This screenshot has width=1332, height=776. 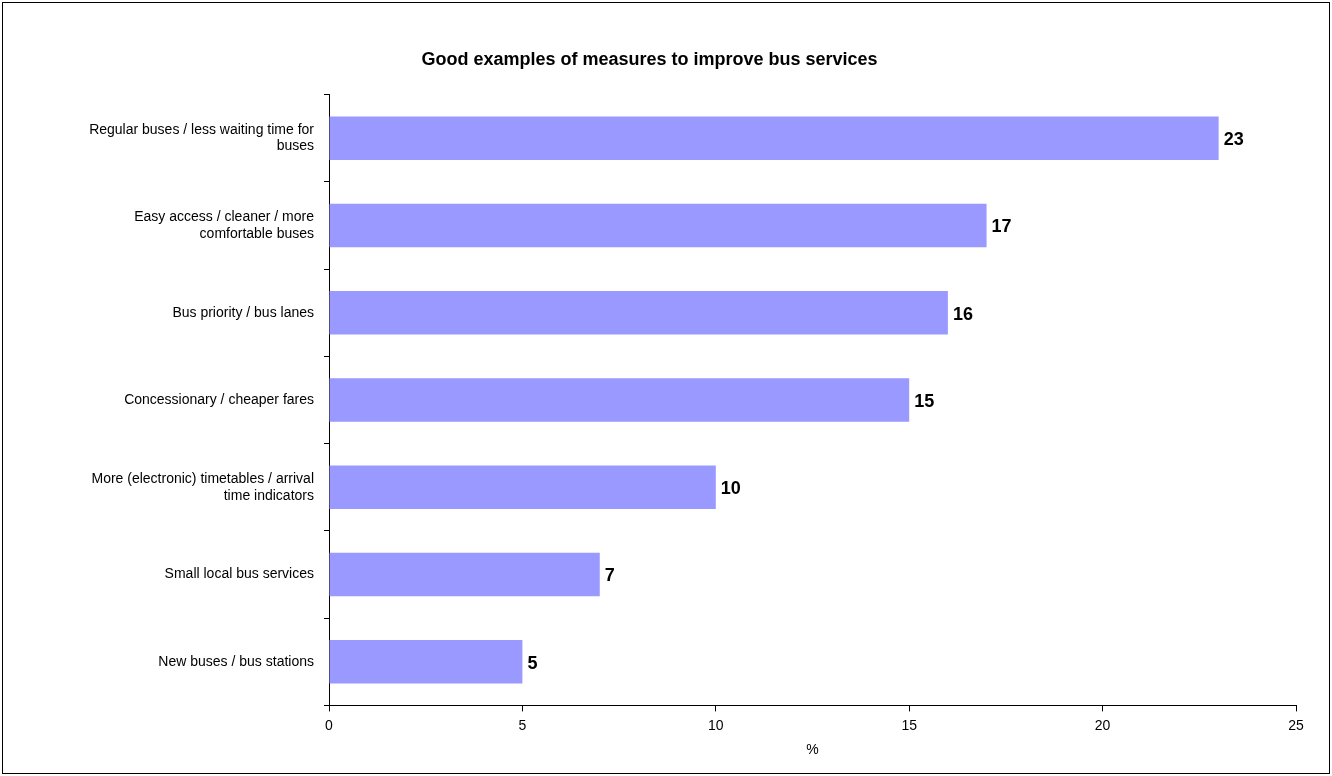 What do you see at coordinates (236, 660) in the screenshot?
I see `y-tick-label: New buses / bus stations` at bounding box center [236, 660].